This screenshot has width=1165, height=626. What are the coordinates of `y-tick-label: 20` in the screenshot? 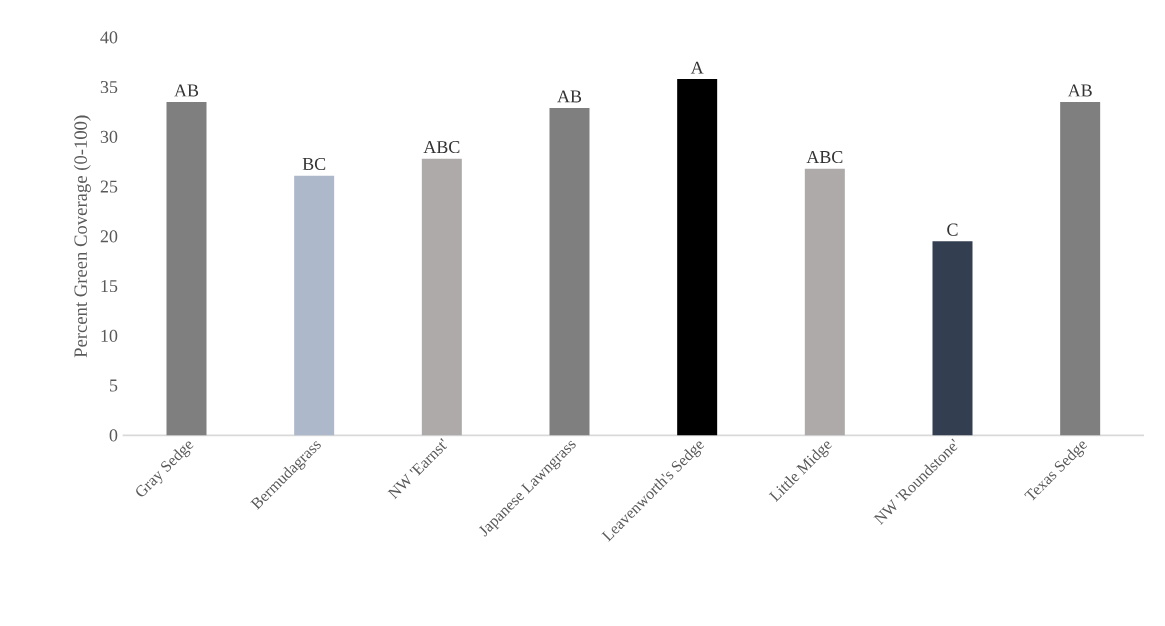 It's located at (109, 236).